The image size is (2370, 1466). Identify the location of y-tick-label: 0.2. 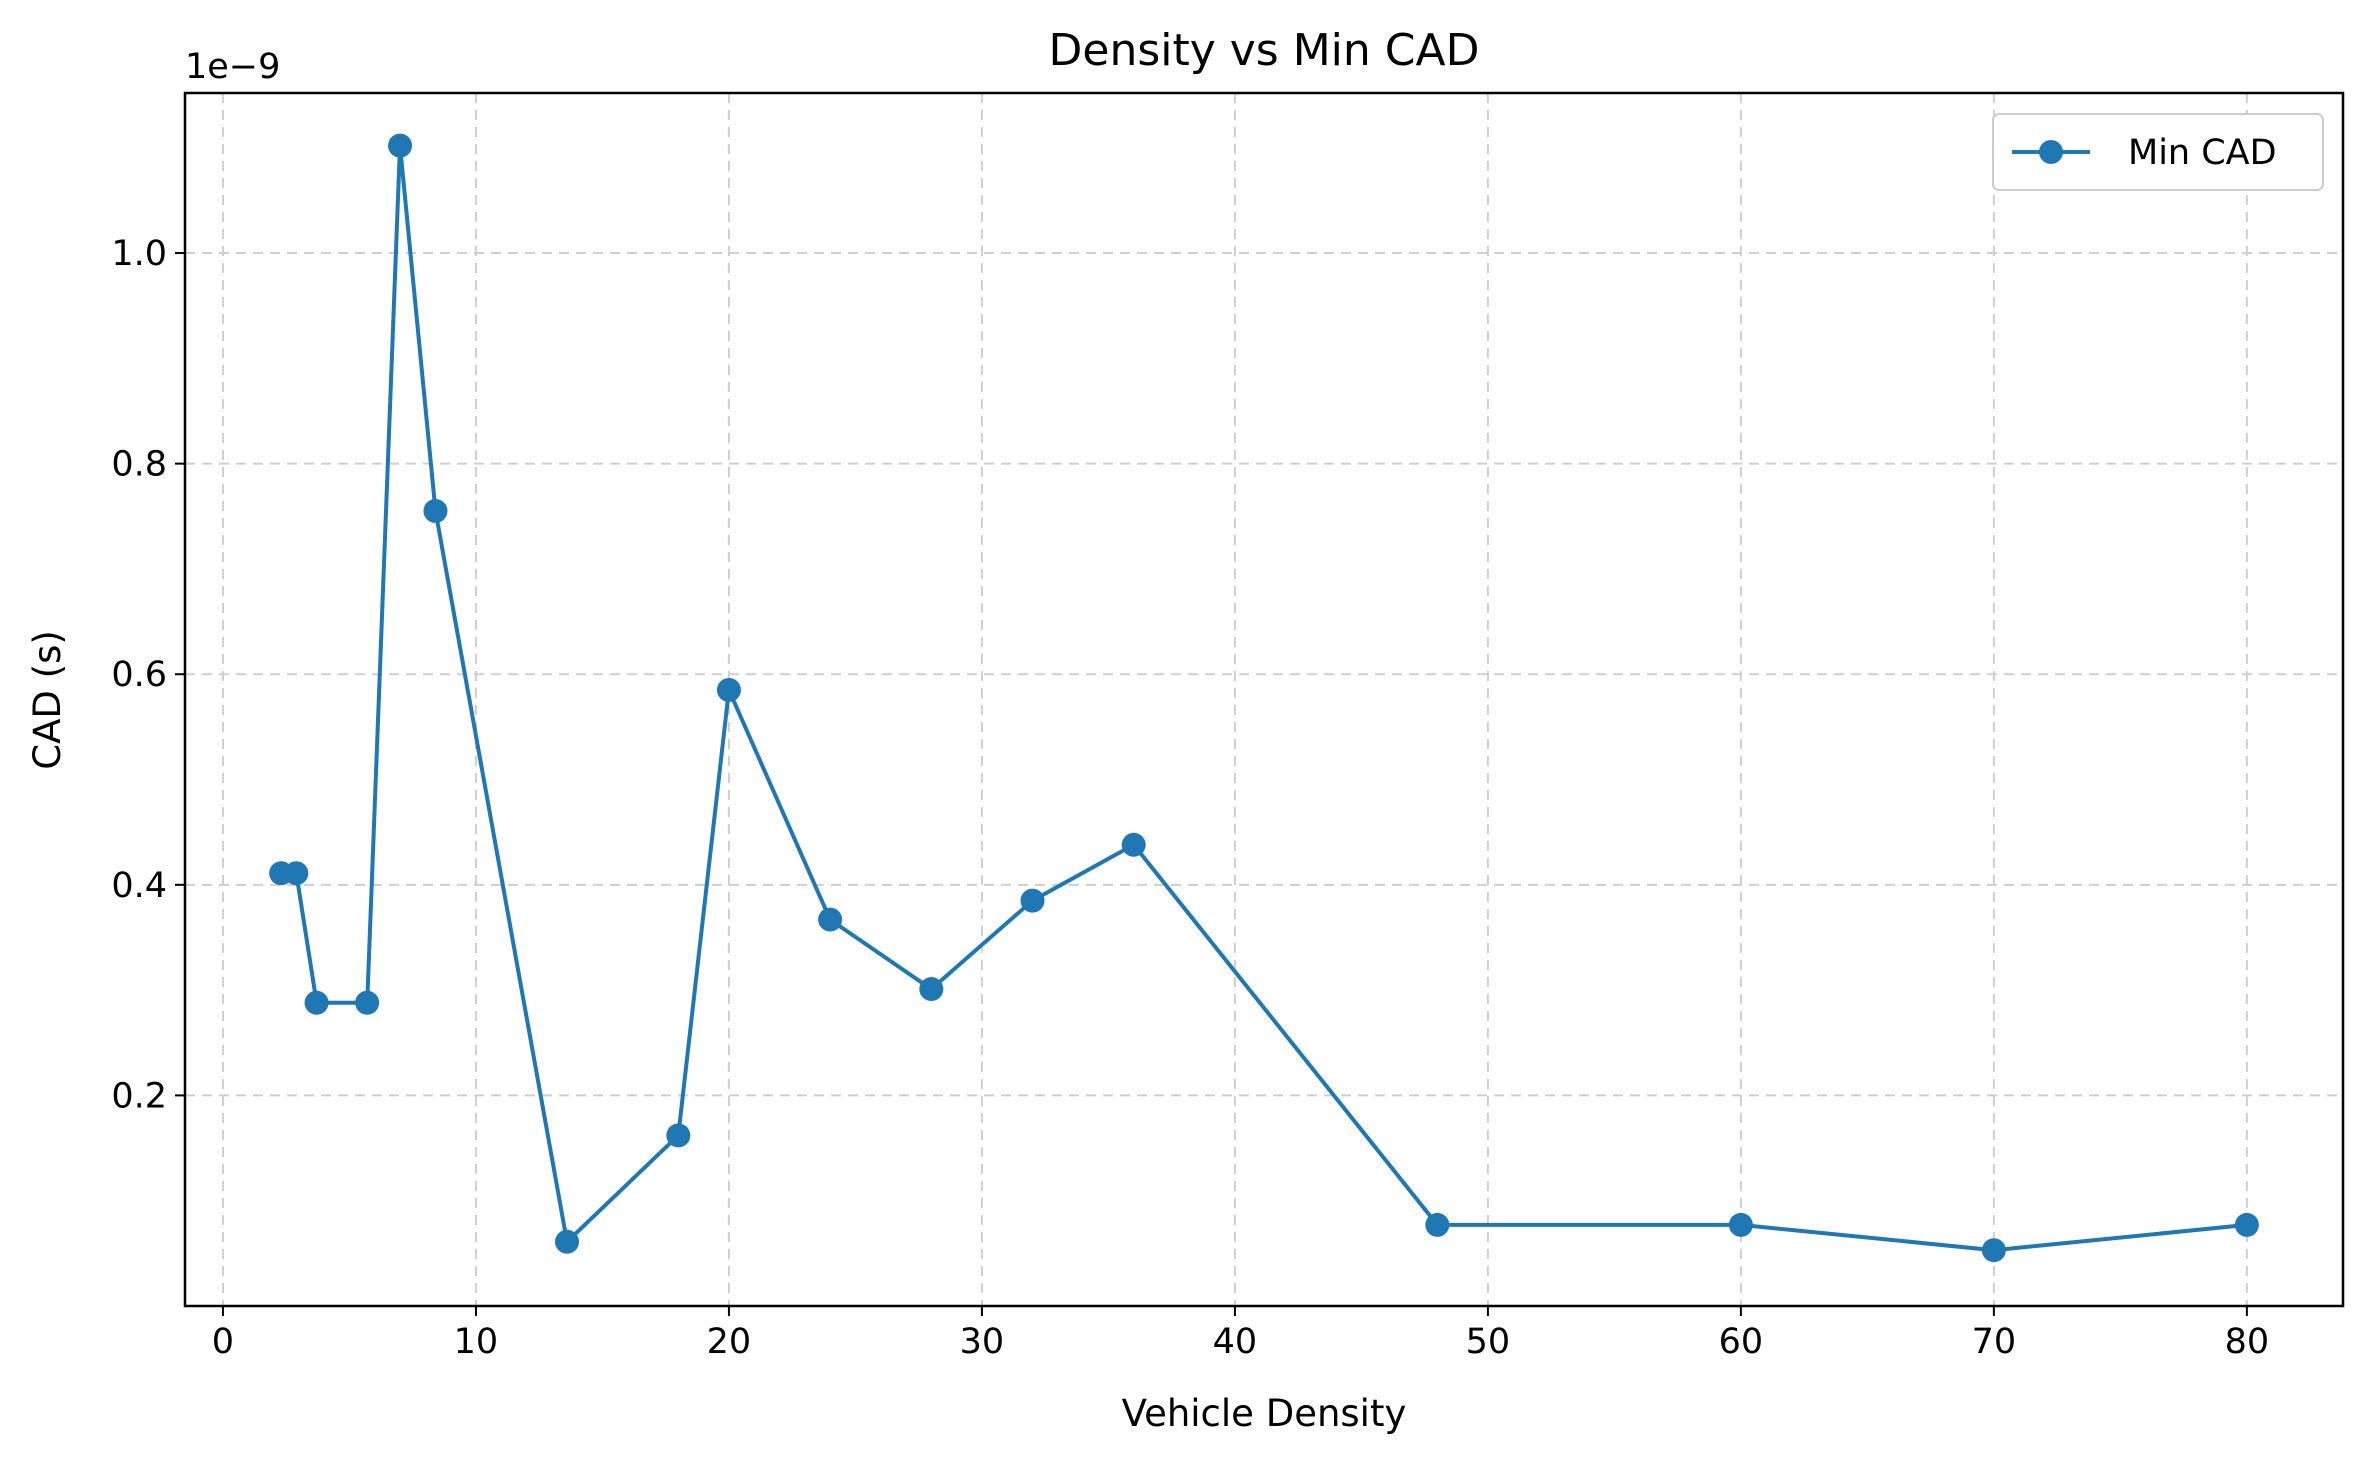
(139, 1096).